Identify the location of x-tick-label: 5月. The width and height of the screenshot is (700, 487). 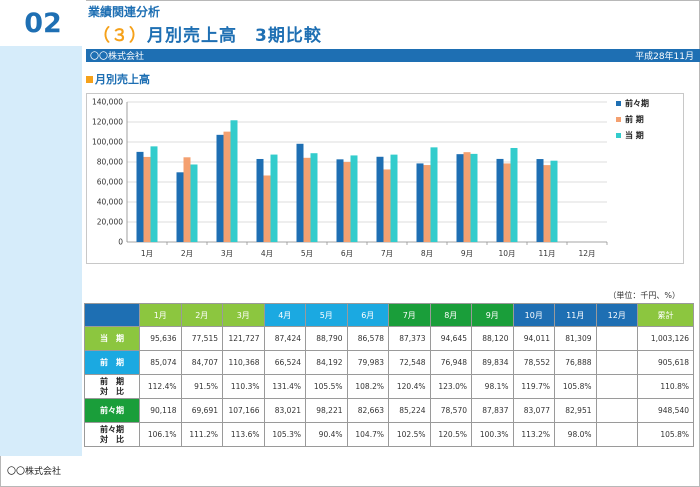
(307, 253).